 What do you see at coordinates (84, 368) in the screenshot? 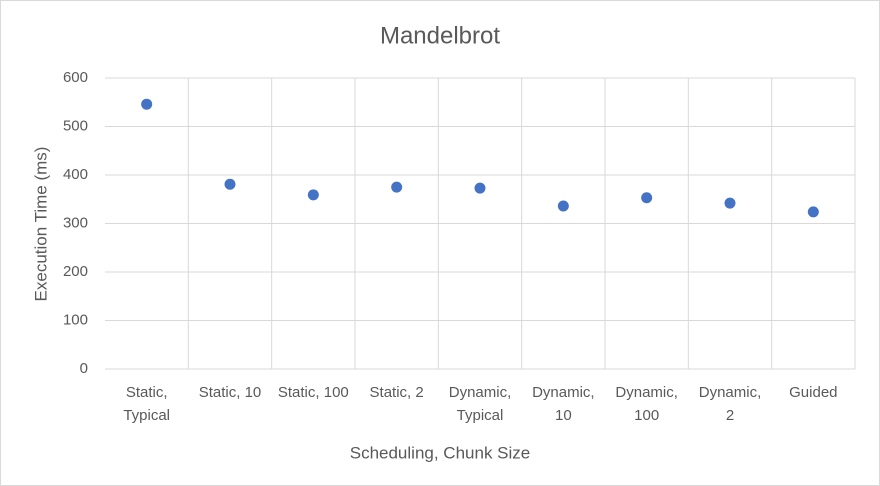
I see `y-tick-label: 0` at bounding box center [84, 368].